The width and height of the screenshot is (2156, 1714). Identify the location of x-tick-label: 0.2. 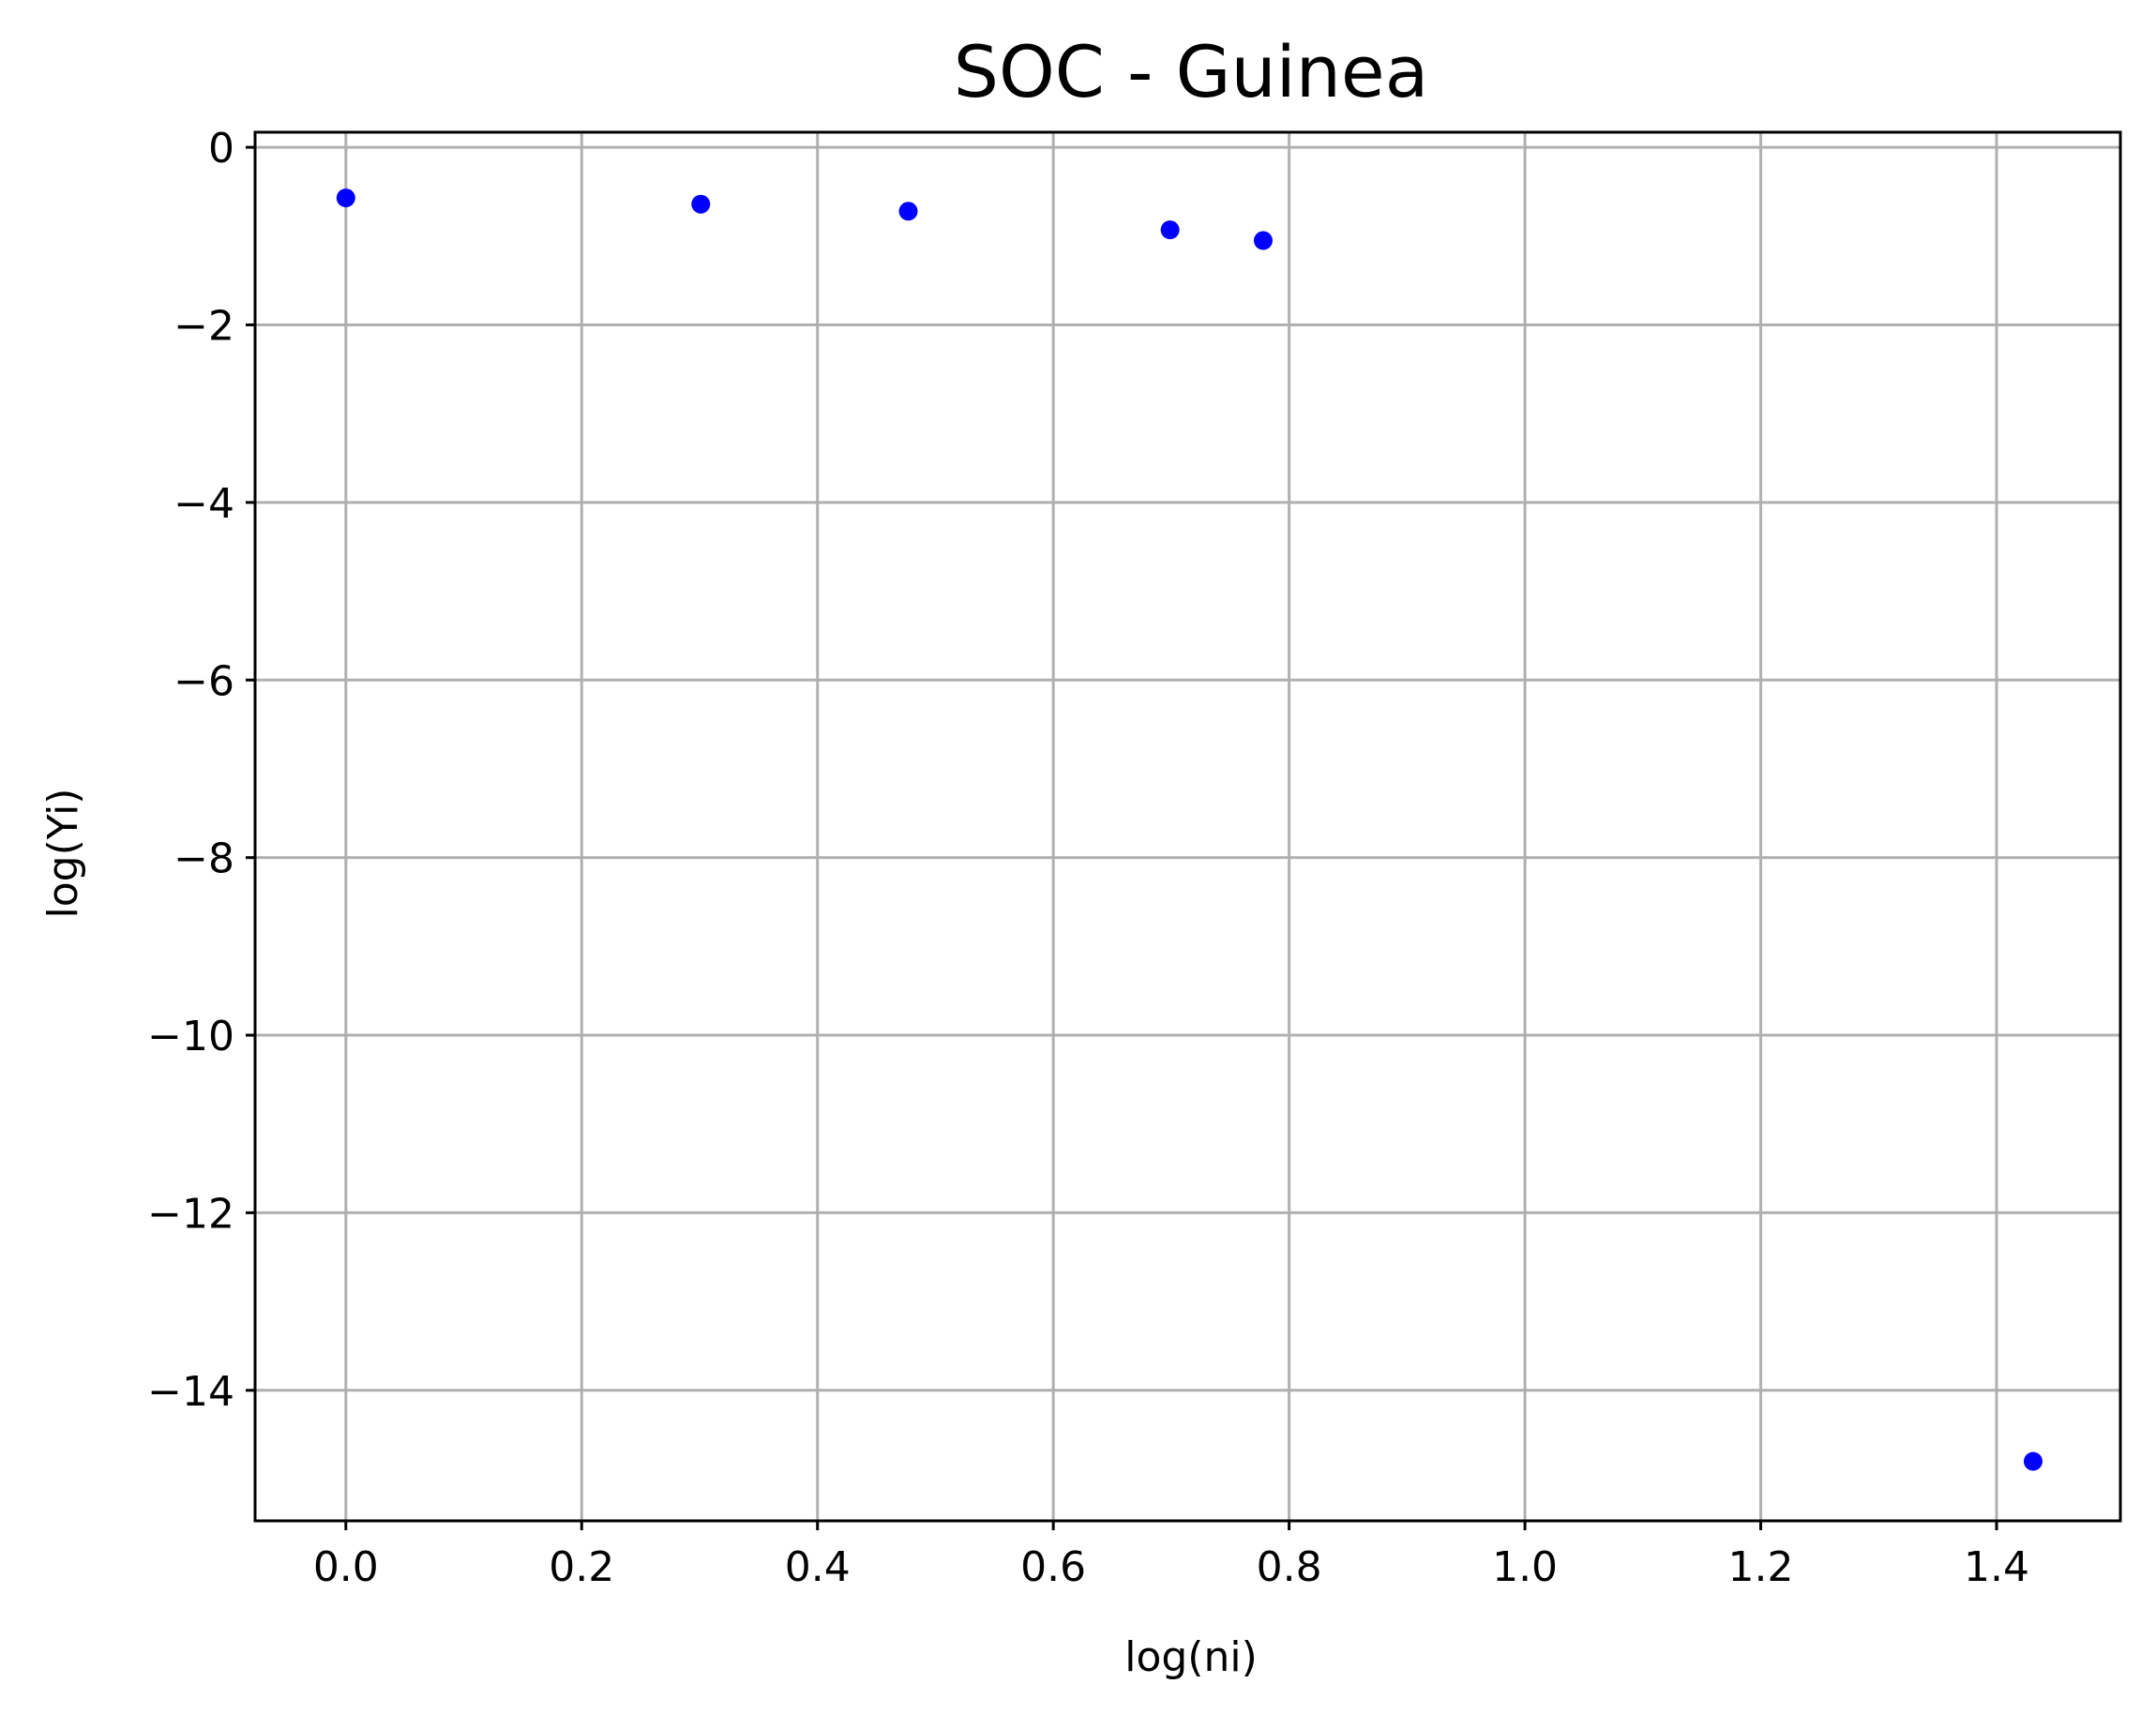
(581, 1567).